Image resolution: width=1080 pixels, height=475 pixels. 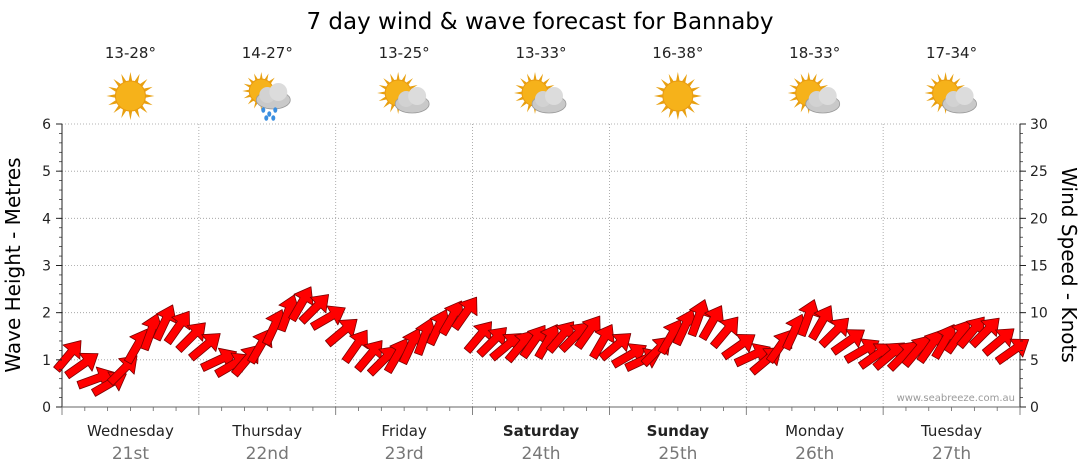 What do you see at coordinates (539, 22) in the screenshot?
I see `chart-title: 7 day wind & wave forecast for Bannaby` at bounding box center [539, 22].